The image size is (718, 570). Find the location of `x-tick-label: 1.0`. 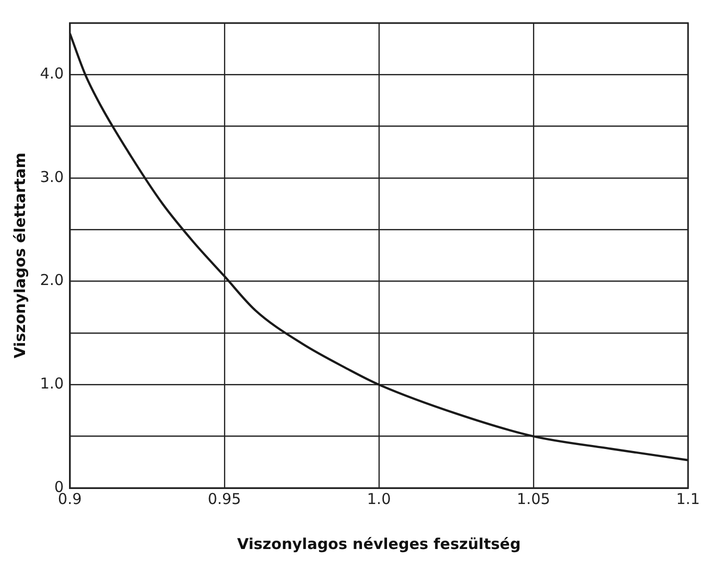

x-tick-label: 1.0 is located at coordinates (379, 499).